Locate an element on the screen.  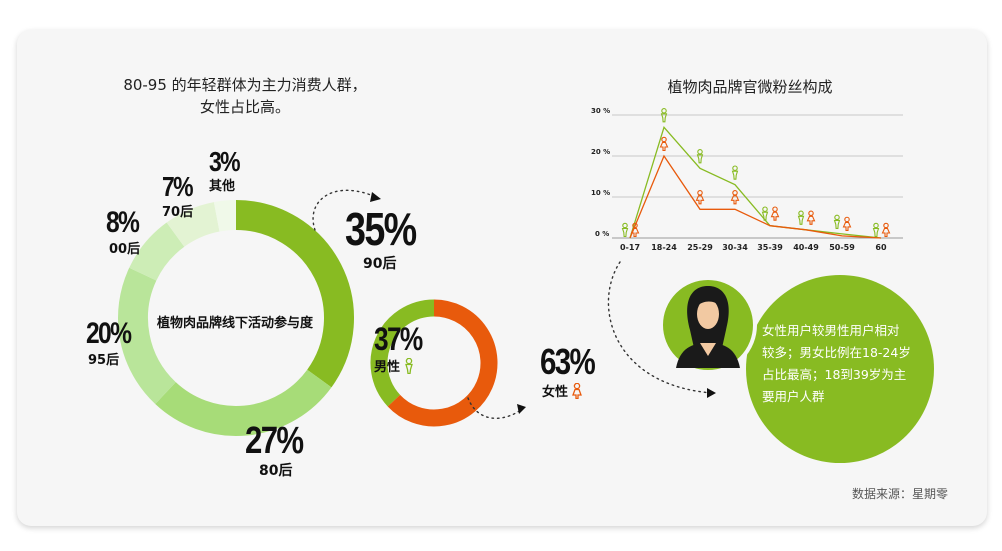
cat-male: 男性 is located at coordinates (387, 367).